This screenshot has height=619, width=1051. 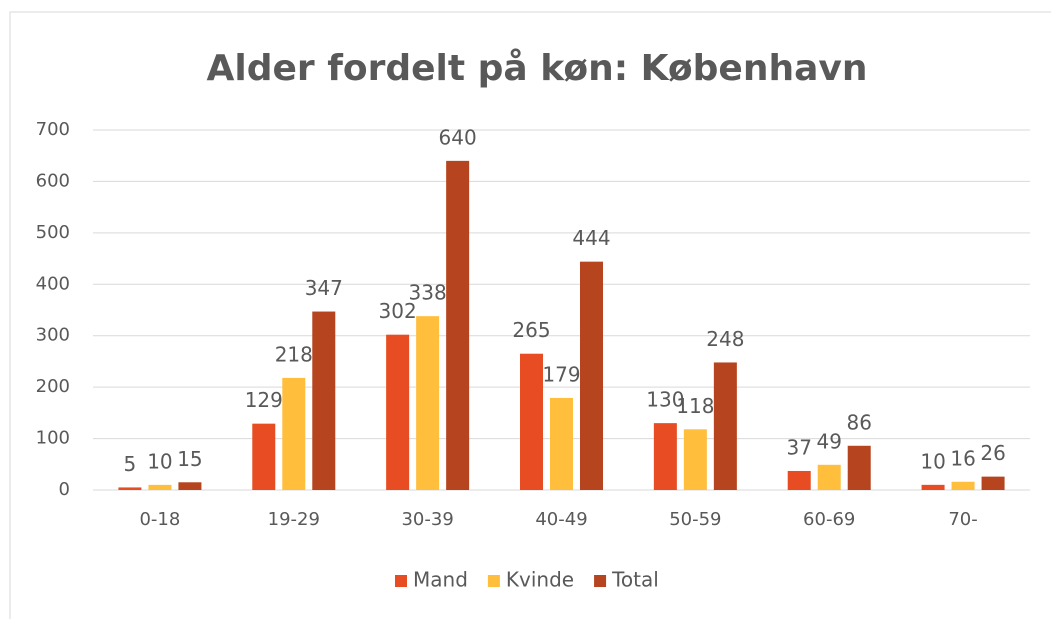 What do you see at coordinates (398, 311) in the screenshot?
I see `data-label: 302` at bounding box center [398, 311].